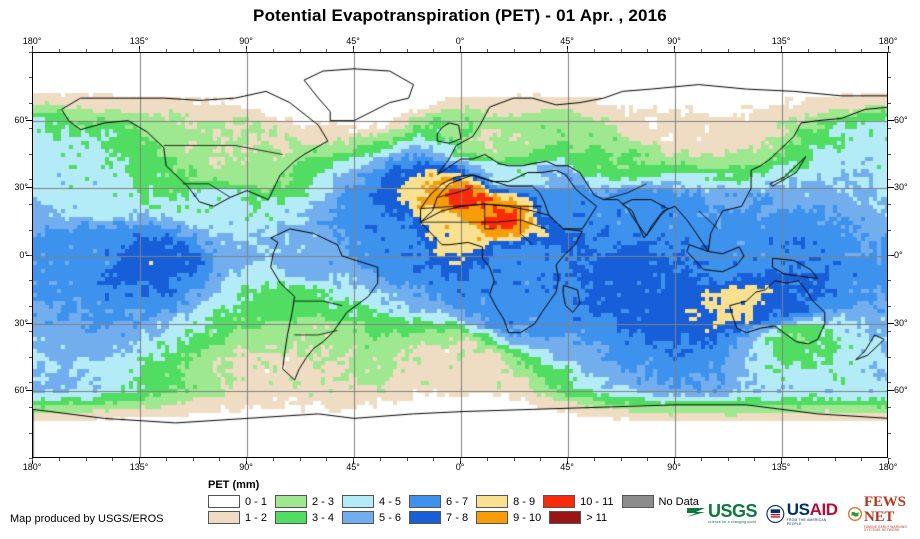 This screenshot has height=539, width=920. What do you see at coordinates (375, 501) in the screenshot?
I see `legend-item: 4 - 5` at bounding box center [375, 501].